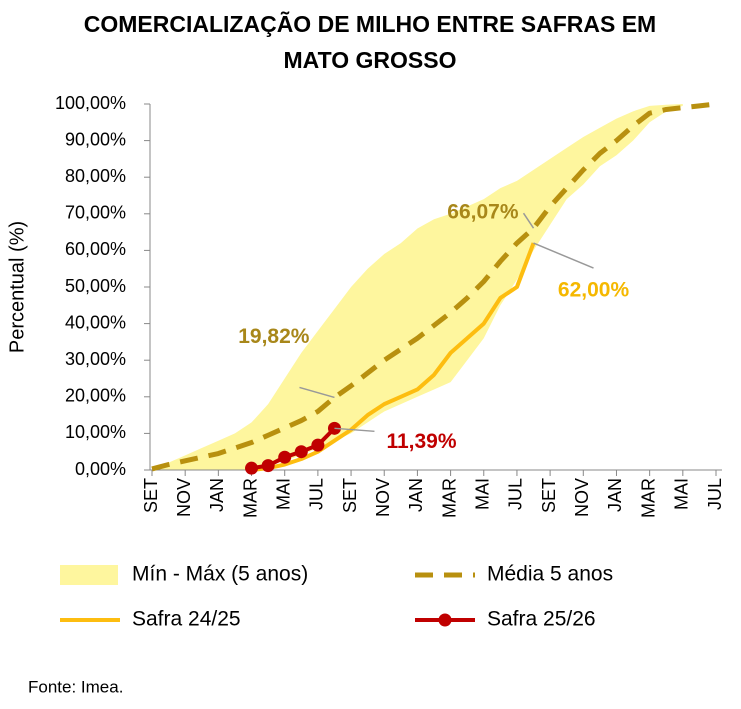  What do you see at coordinates (594, 290) in the screenshot?
I see `data-label: 62,00%` at bounding box center [594, 290].